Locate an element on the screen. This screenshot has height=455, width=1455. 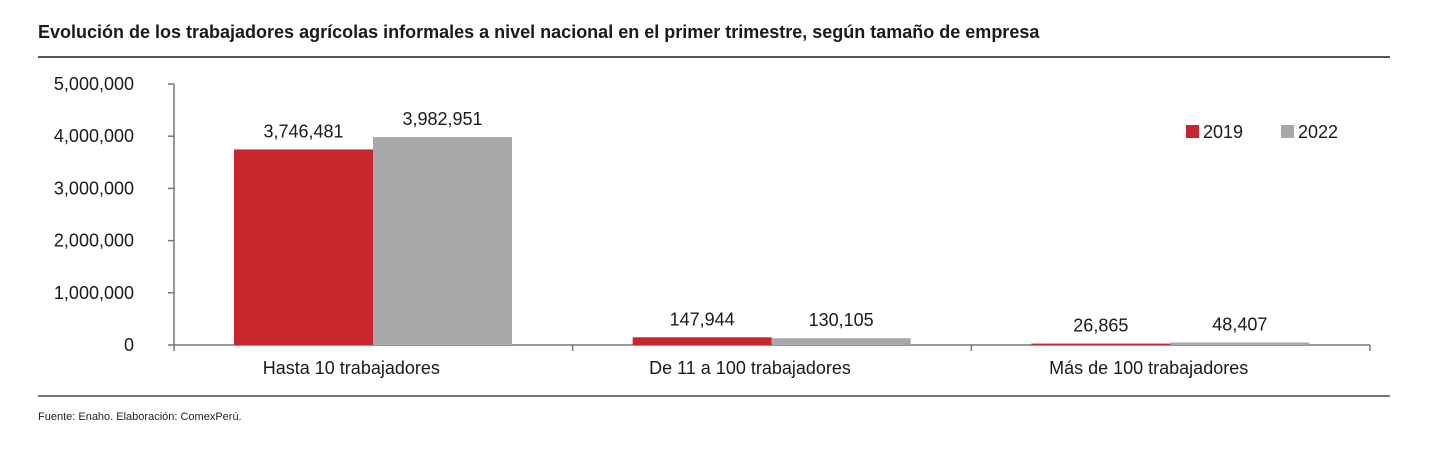
legend-label-2019: 2019 is located at coordinates (1223, 132).